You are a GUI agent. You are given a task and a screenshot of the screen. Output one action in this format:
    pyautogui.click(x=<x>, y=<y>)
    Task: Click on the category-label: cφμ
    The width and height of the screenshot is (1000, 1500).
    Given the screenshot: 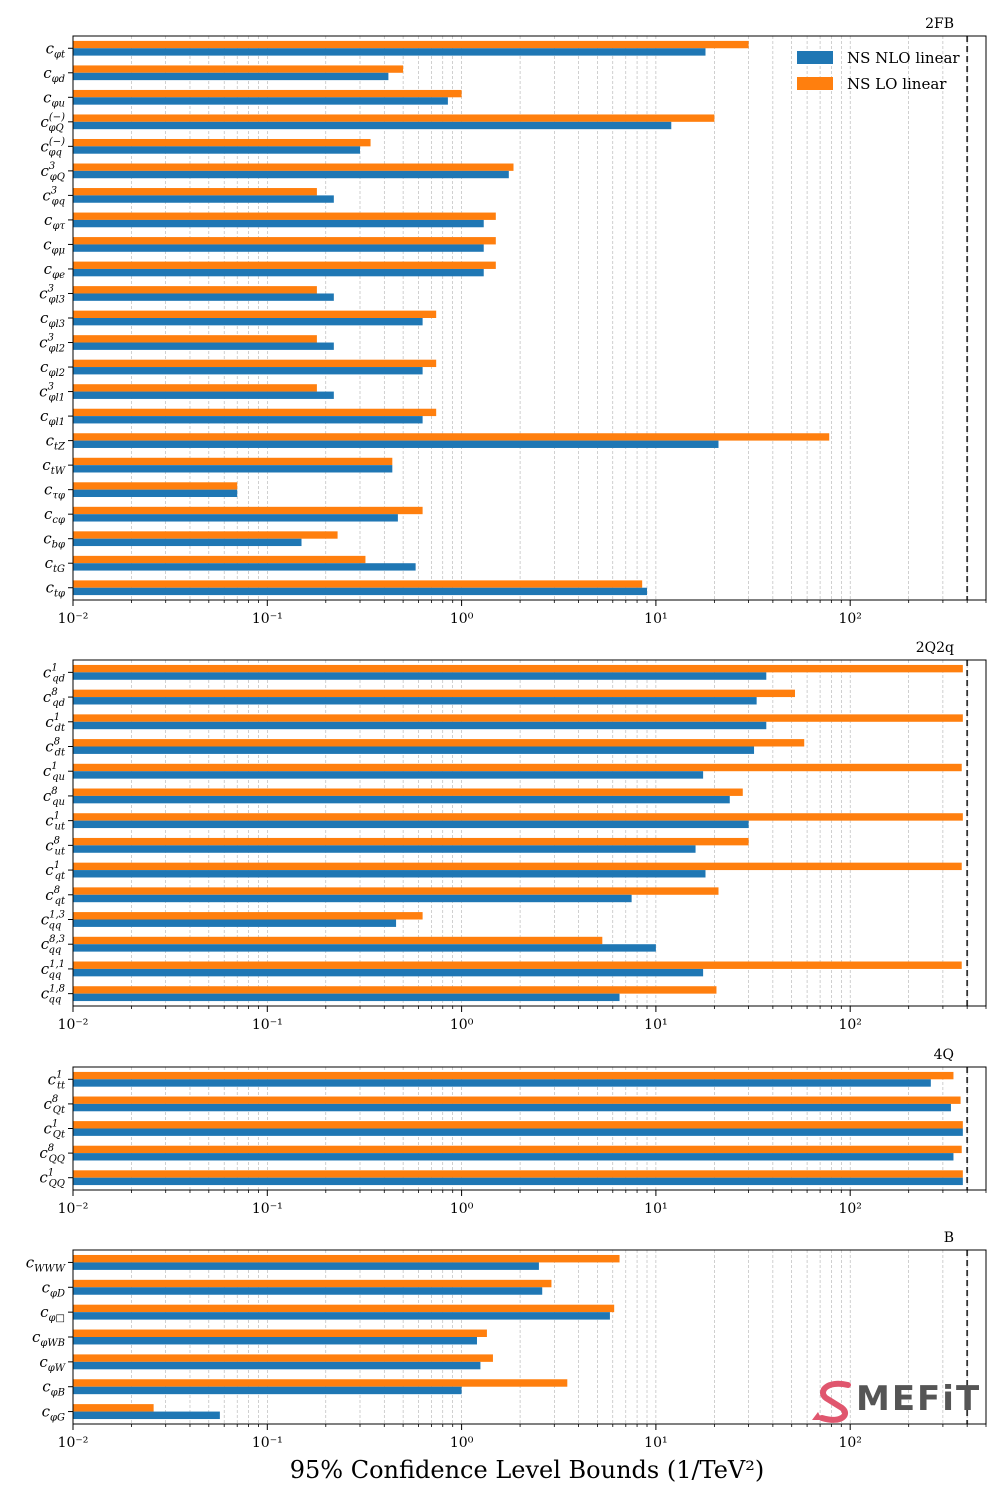 What is the action you would take?
    pyautogui.click(x=54, y=245)
    